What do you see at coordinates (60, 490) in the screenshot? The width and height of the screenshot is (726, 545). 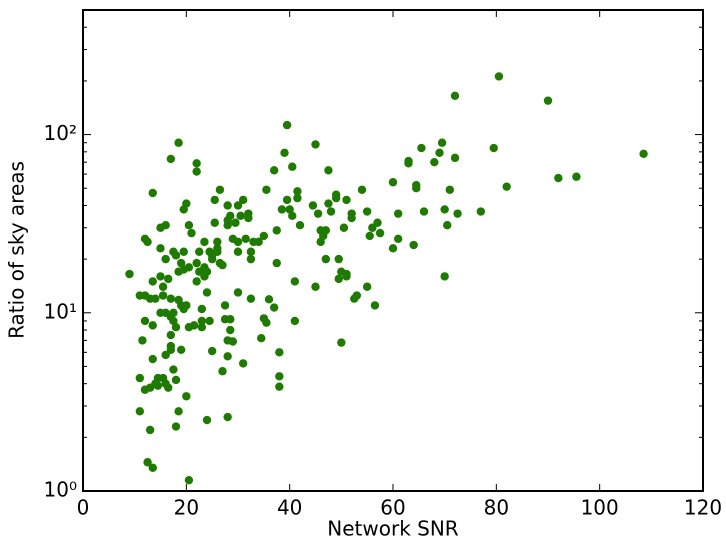 I see `y-tick-label: 10⁰` at bounding box center [60, 490].